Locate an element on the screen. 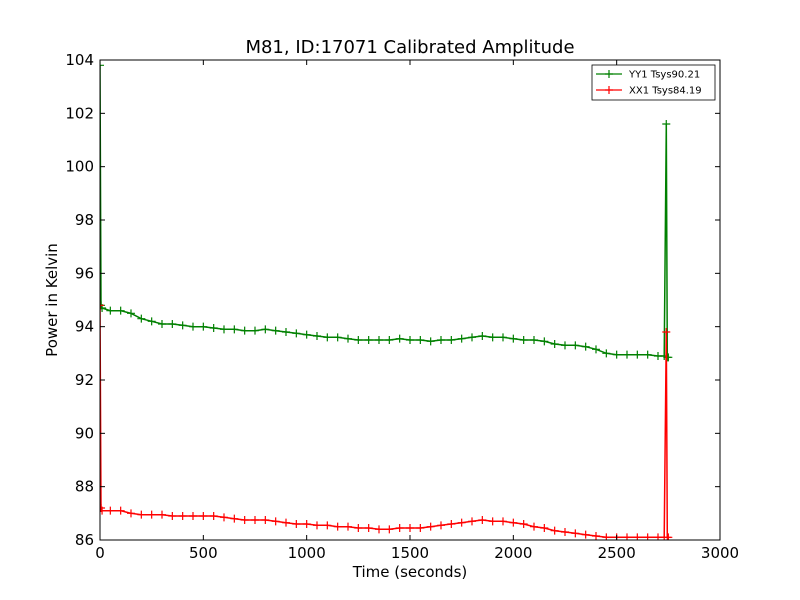 This screenshot has height=600, width=800. y-tick-label: 102 is located at coordinates (79, 113).